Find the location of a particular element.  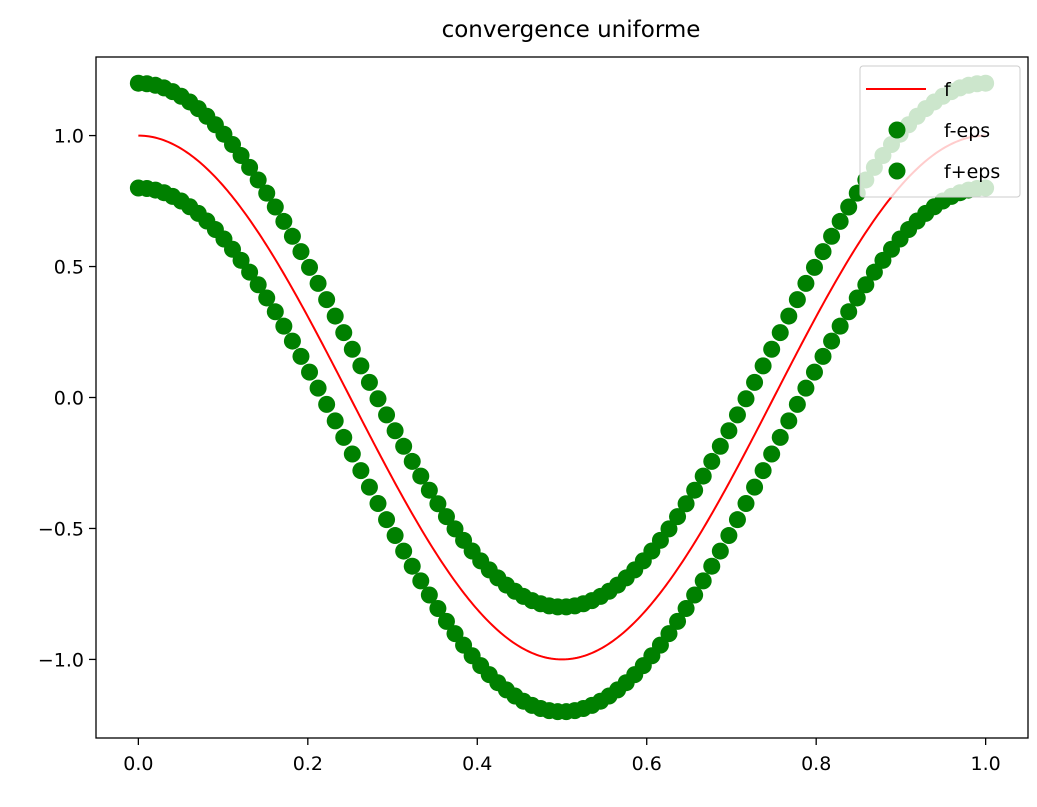

x-tick-label: 0.4 is located at coordinates (477, 764).